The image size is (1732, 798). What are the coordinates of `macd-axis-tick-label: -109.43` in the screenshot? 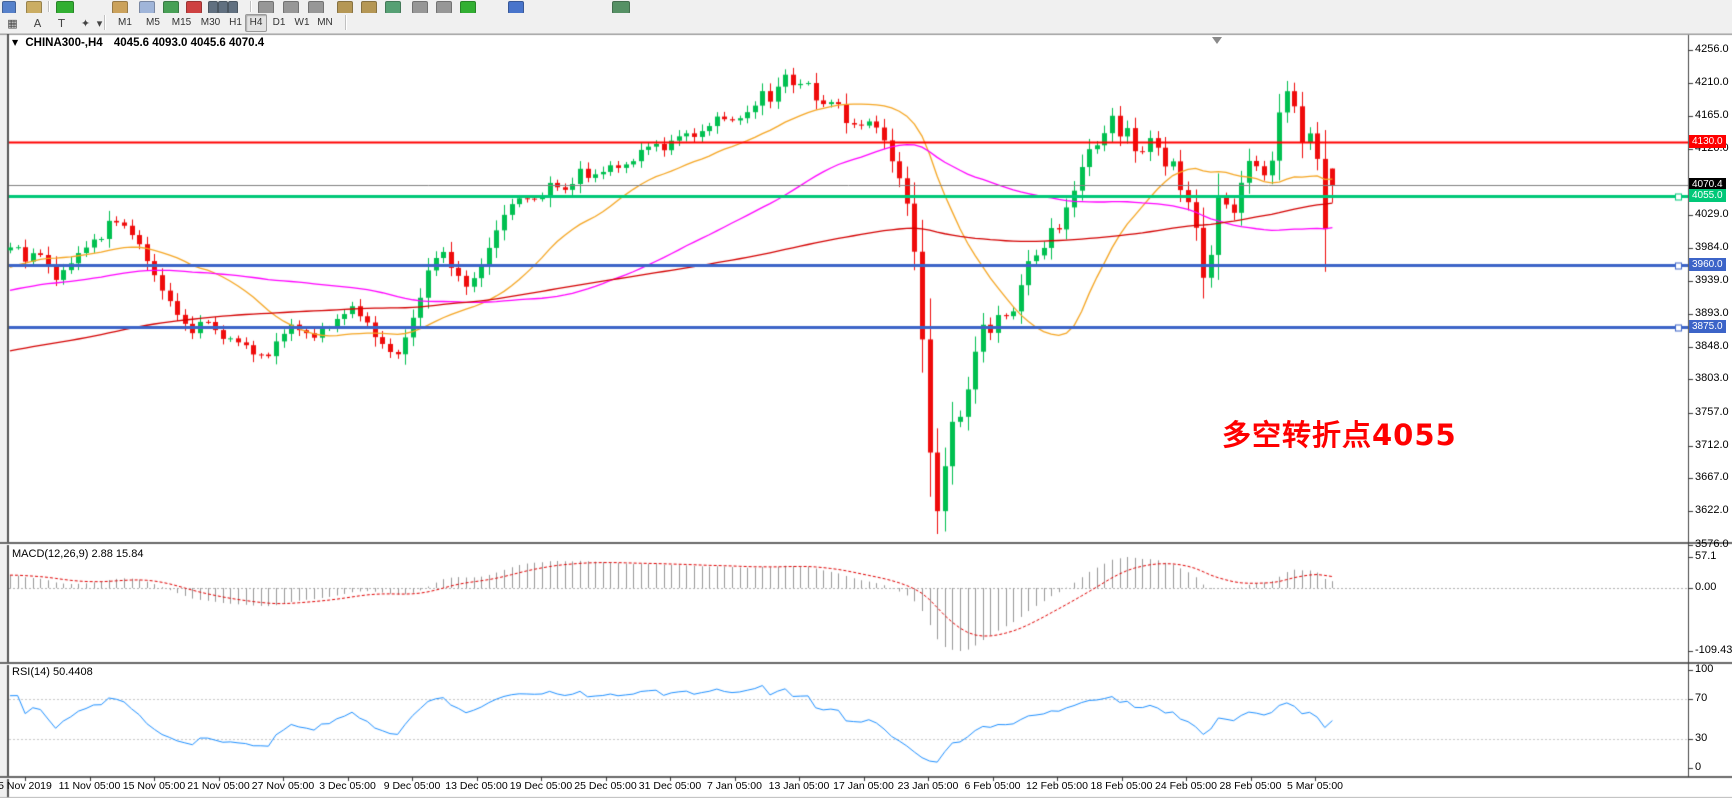 It's located at (1713, 650).